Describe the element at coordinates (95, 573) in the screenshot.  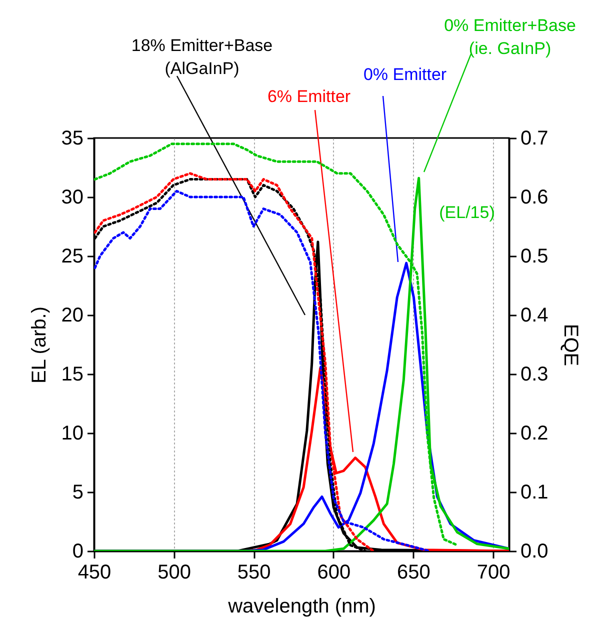
I see `x-tick-label: 450` at that location.